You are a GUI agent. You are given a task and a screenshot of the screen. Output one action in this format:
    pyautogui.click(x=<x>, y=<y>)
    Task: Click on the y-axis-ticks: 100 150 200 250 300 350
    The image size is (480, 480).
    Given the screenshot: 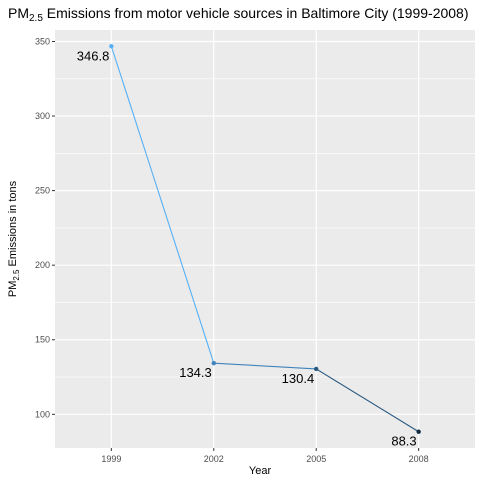 What is the action you would take?
    pyautogui.click(x=45, y=227)
    